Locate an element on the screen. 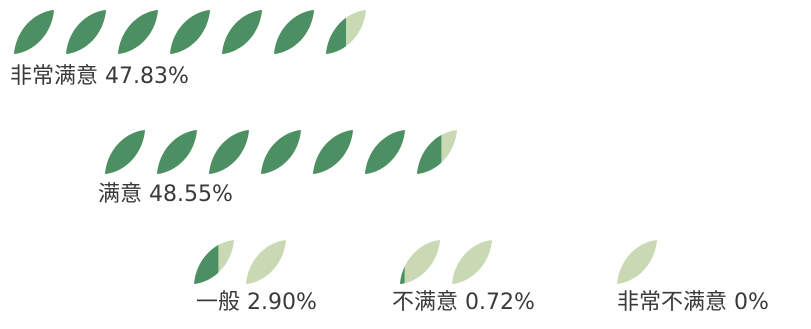 Image resolution: width=811 pixels, height=329 pixels. category-label-neutral: 一般 2.90% is located at coordinates (256, 302).